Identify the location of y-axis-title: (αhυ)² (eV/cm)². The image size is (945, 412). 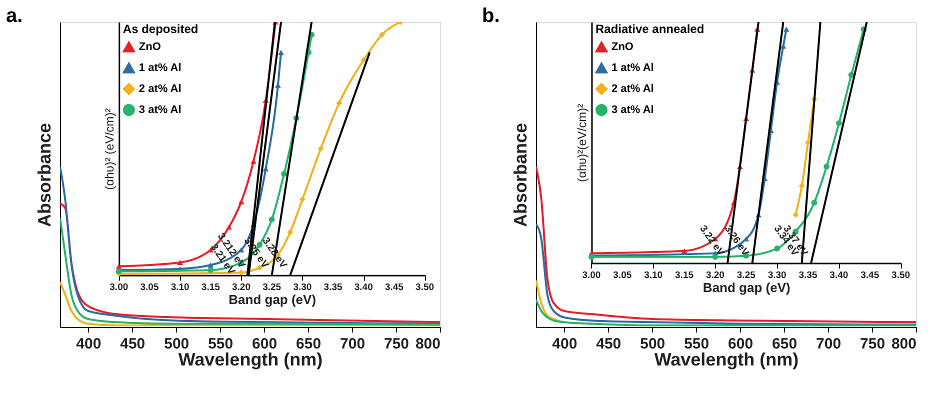
(109, 149).